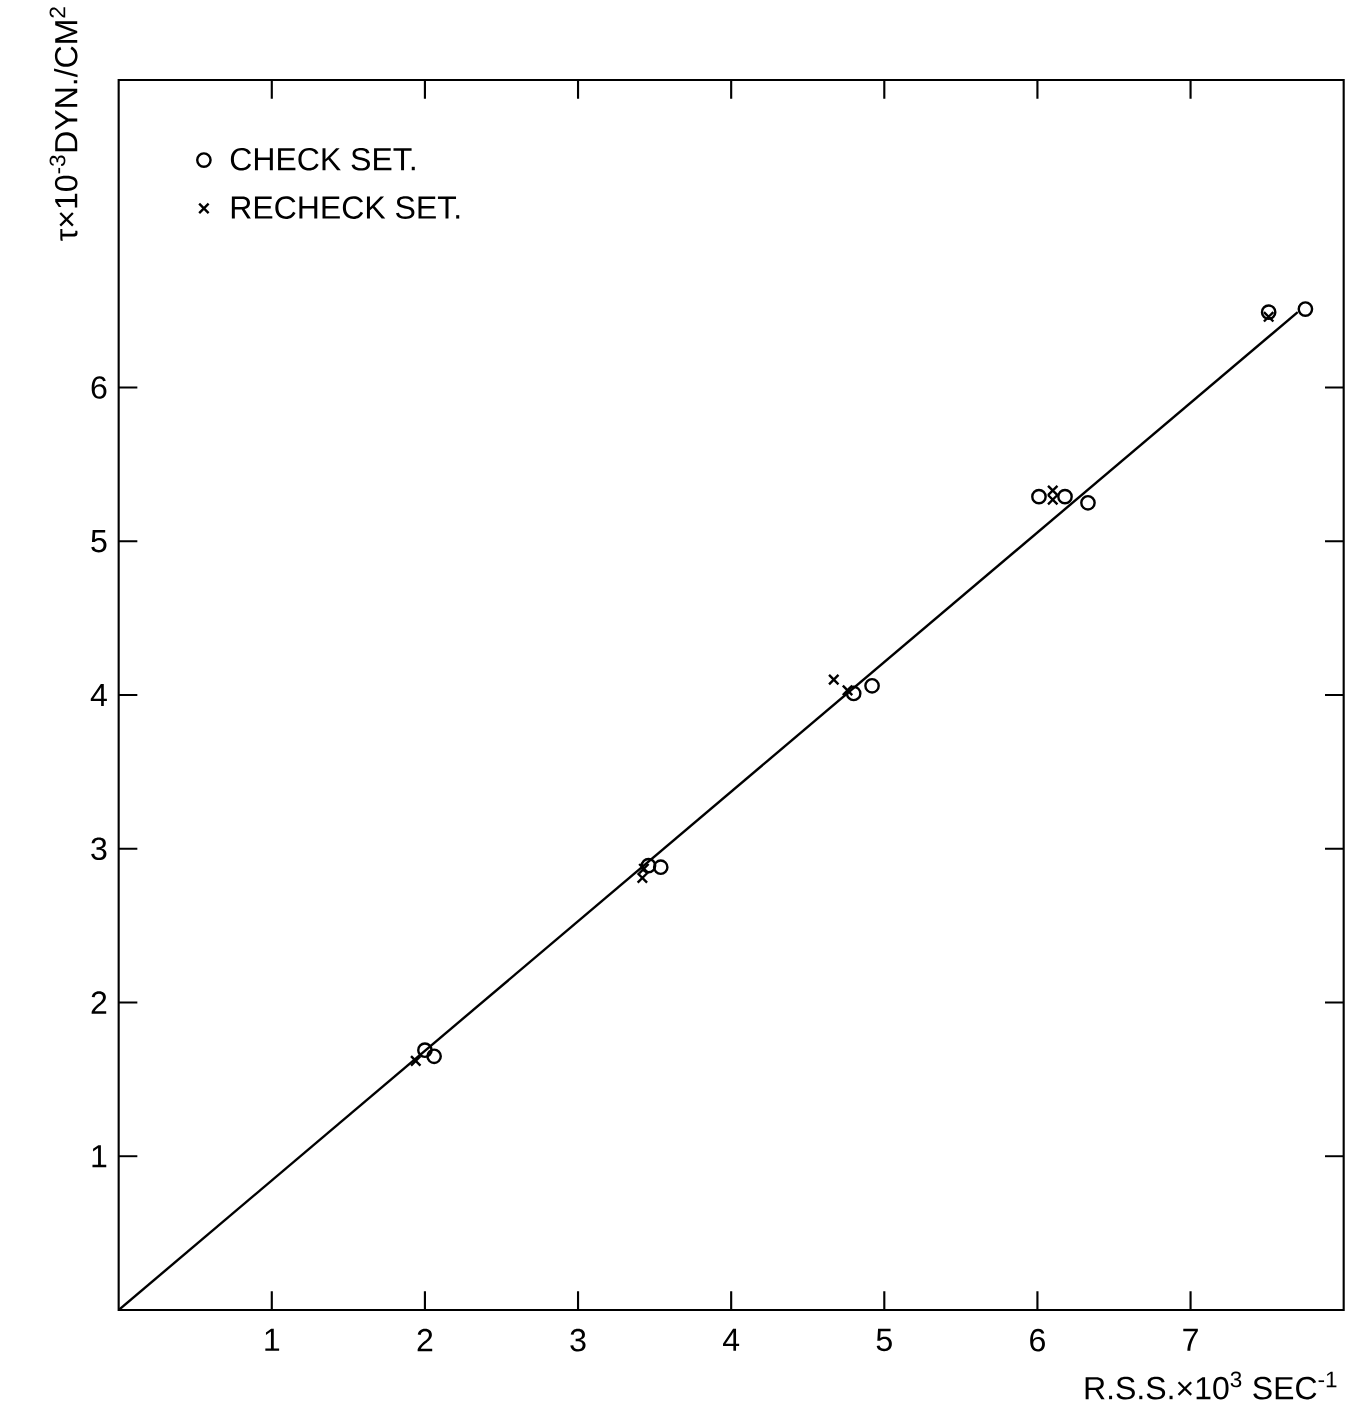 This screenshot has width=1345, height=1409. I want to click on x-axis-title: R.S.S.×10$^{3}$ SEC$^{-1}$, so click(1211, 1385).